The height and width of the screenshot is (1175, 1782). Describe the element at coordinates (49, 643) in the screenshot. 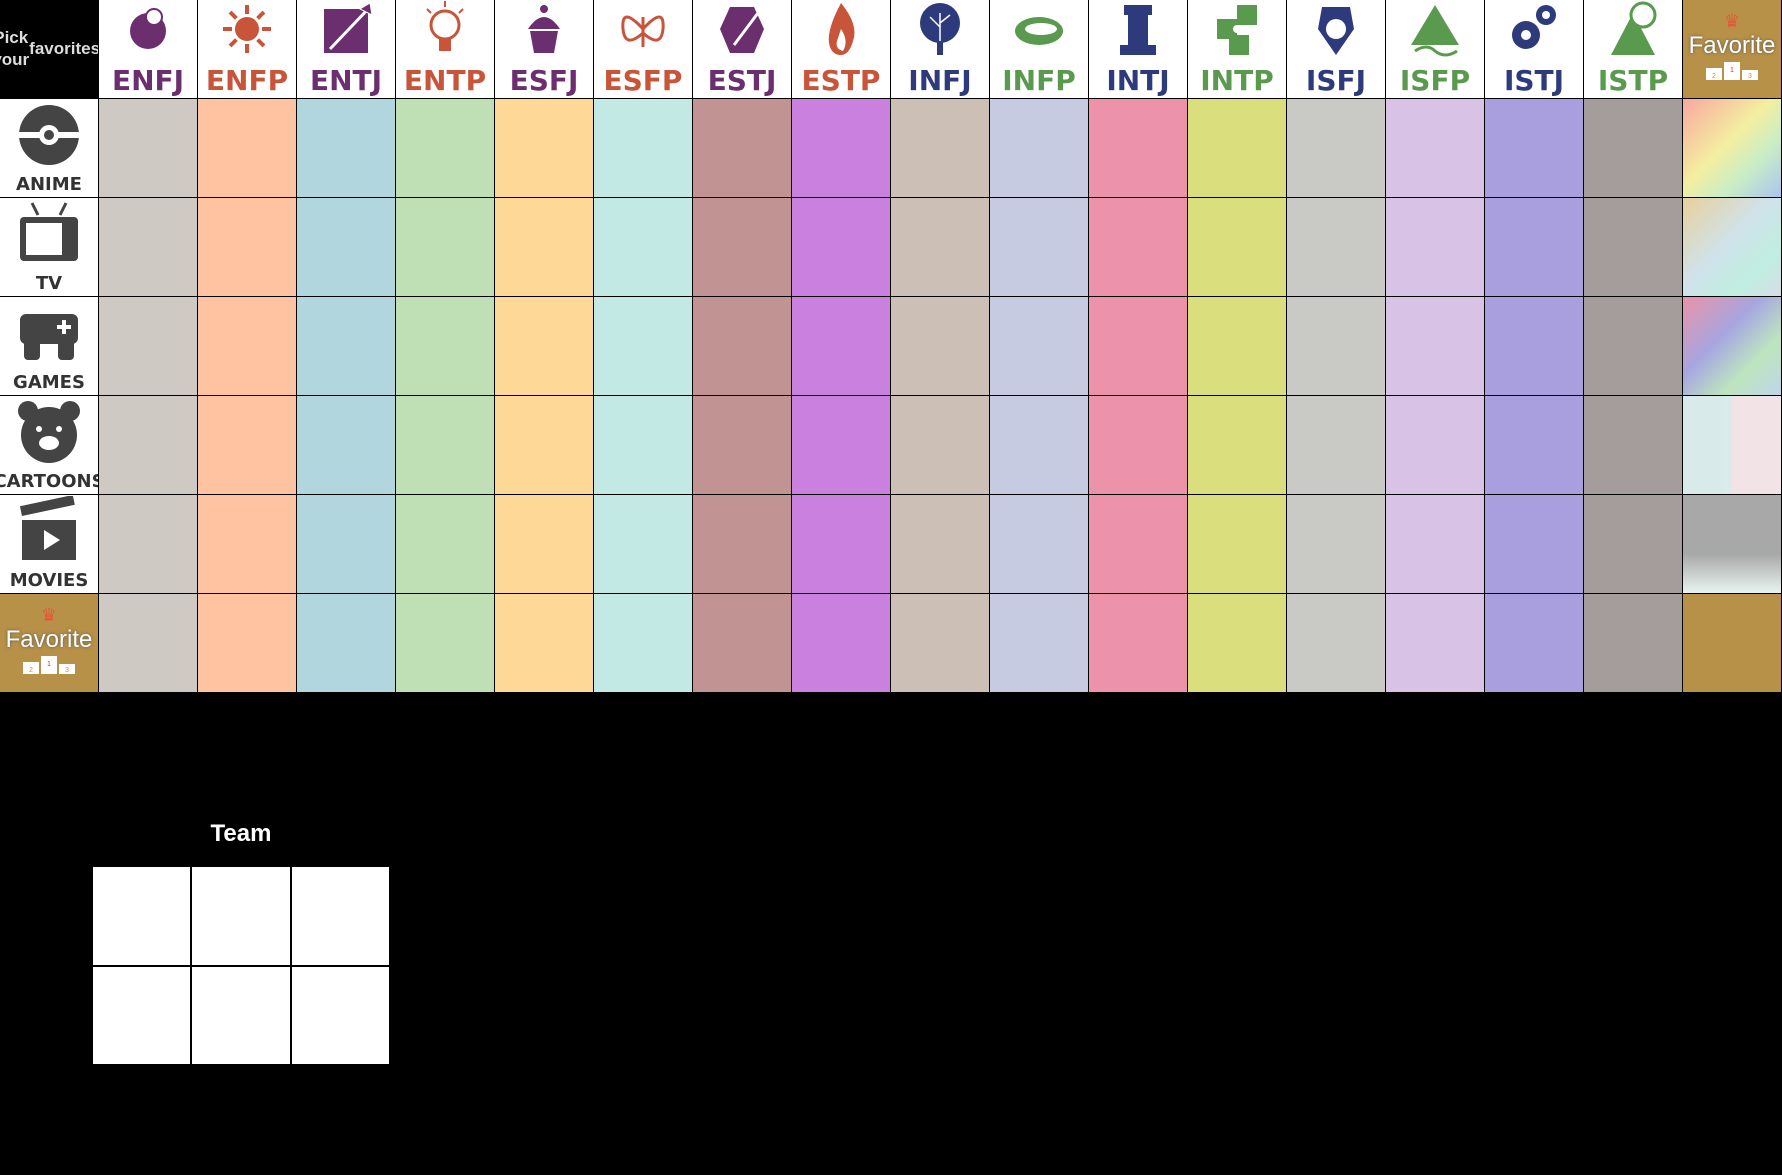

I see `favorite-row-header: ♛ Favorite 2 1 3` at that location.